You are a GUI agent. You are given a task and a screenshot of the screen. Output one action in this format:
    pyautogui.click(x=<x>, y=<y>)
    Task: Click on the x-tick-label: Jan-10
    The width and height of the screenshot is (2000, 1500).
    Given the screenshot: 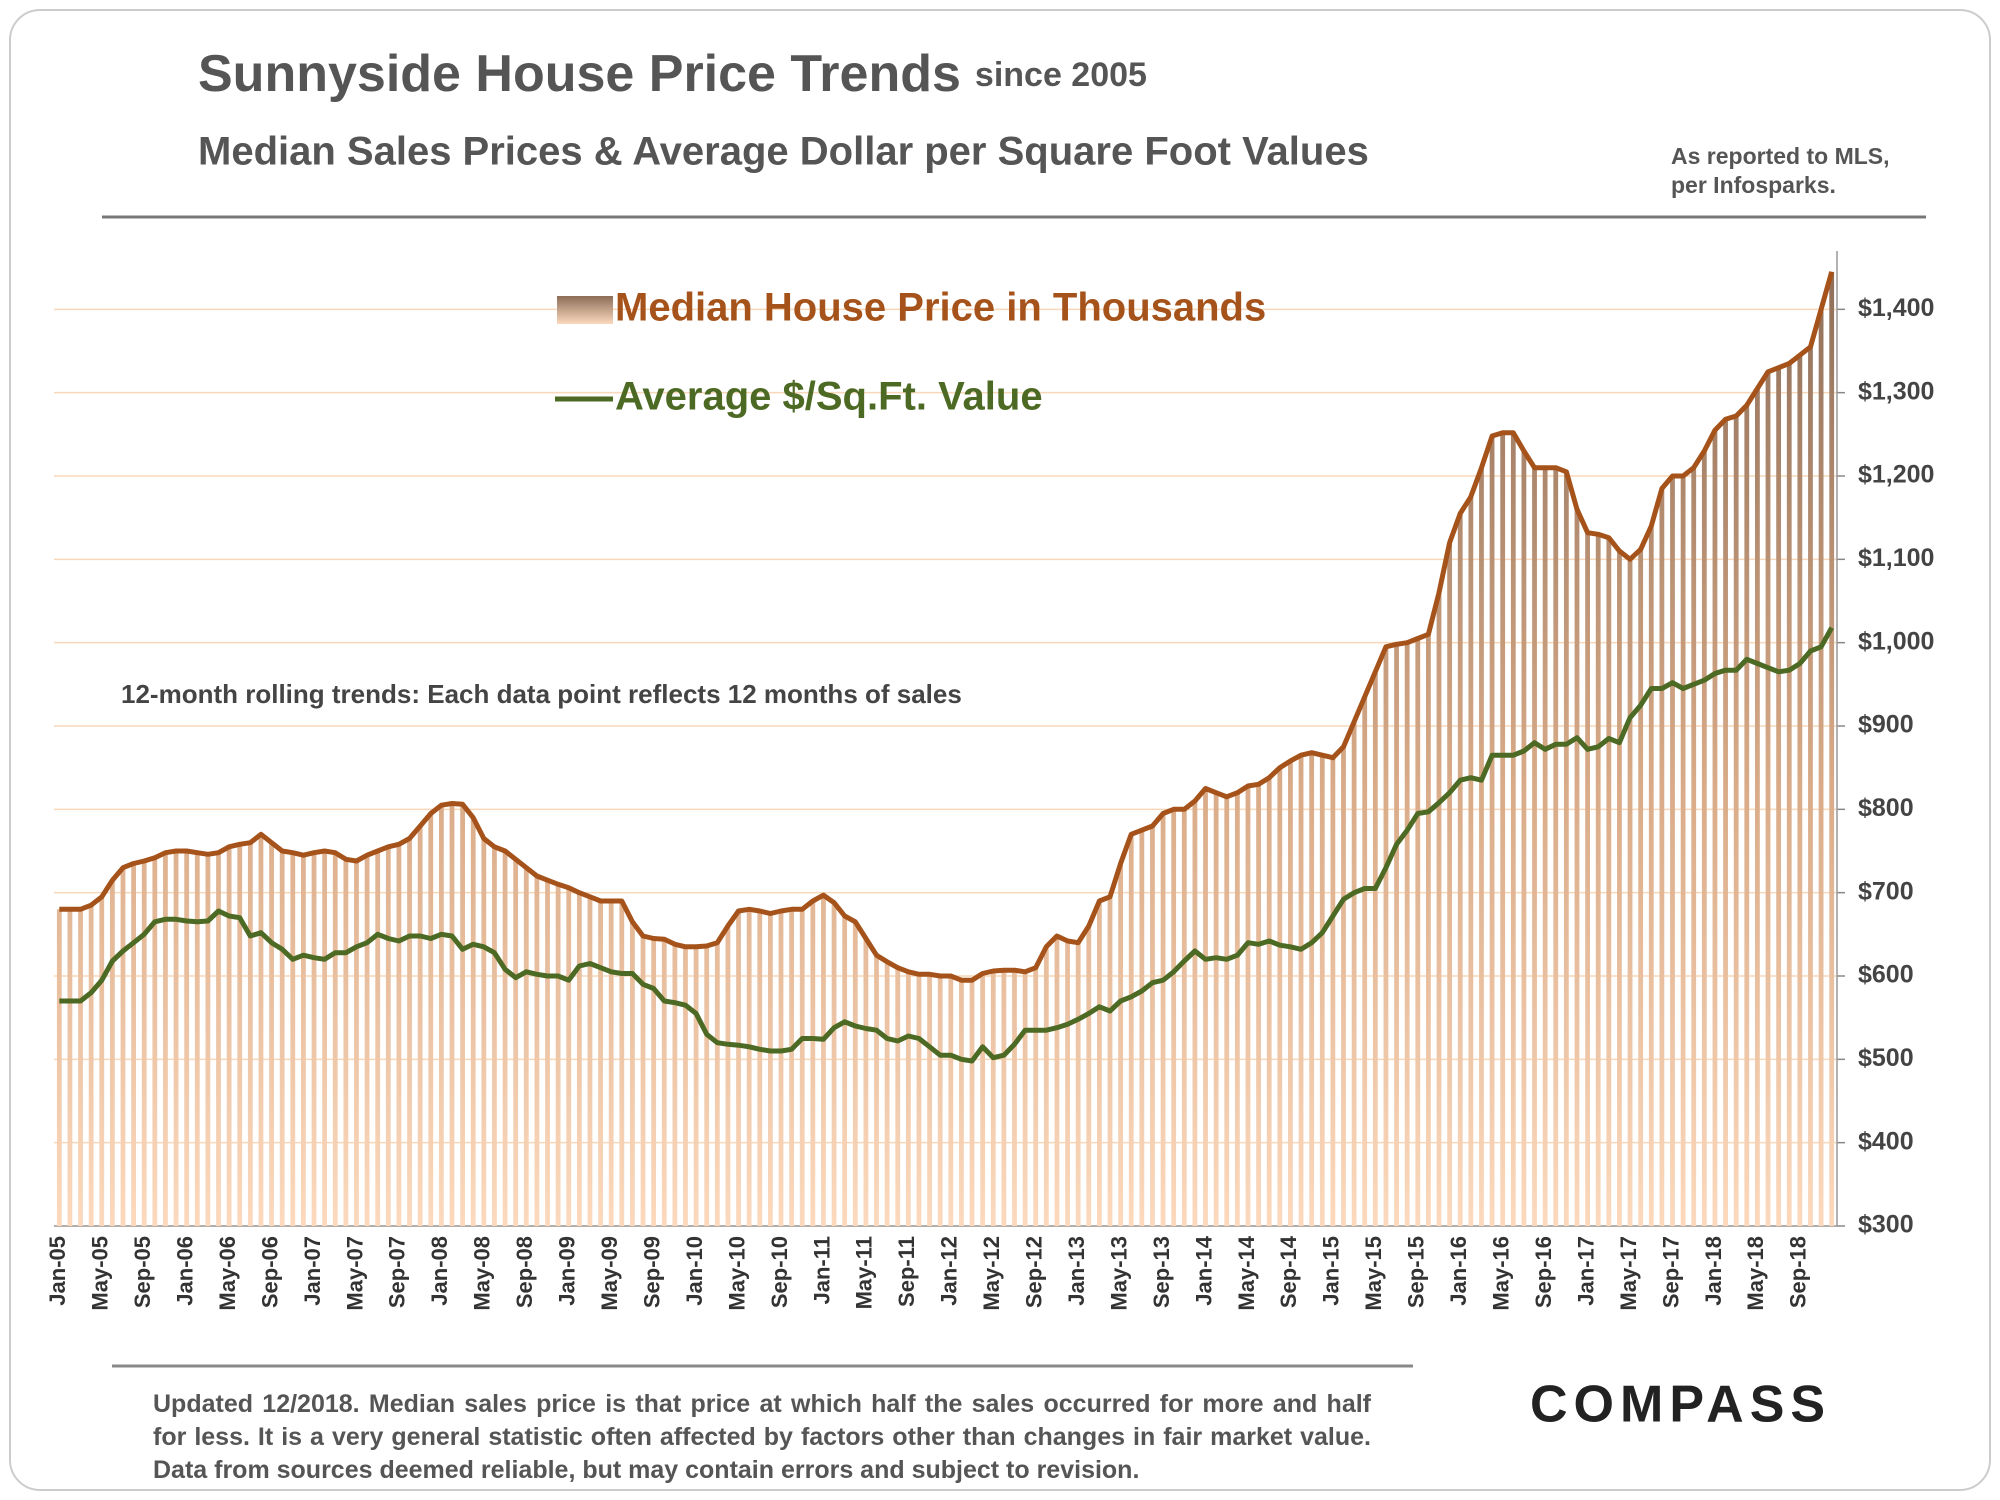 What is the action you would take?
    pyautogui.click(x=694, y=1271)
    